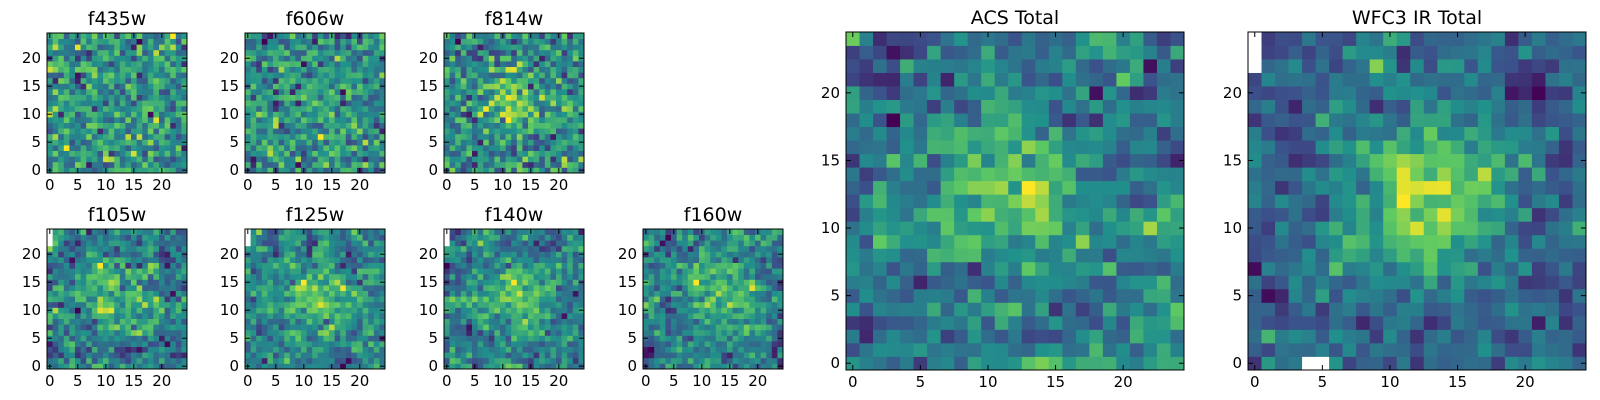  I want to click on x-tick-label: 20, so click(757, 381).